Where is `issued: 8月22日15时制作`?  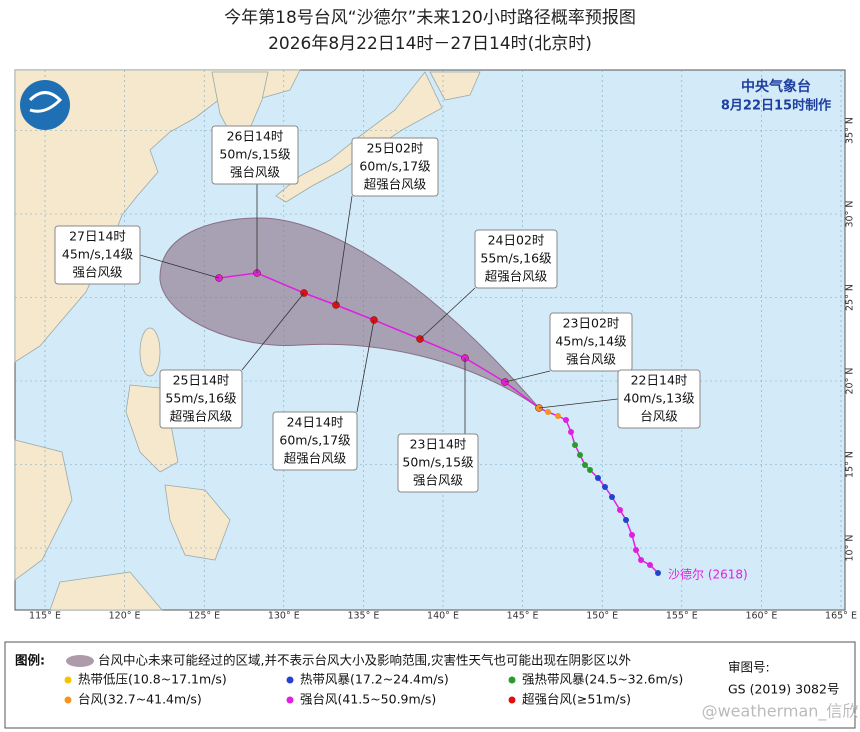 issued: 8月22日15时制作 is located at coordinates (776, 106).